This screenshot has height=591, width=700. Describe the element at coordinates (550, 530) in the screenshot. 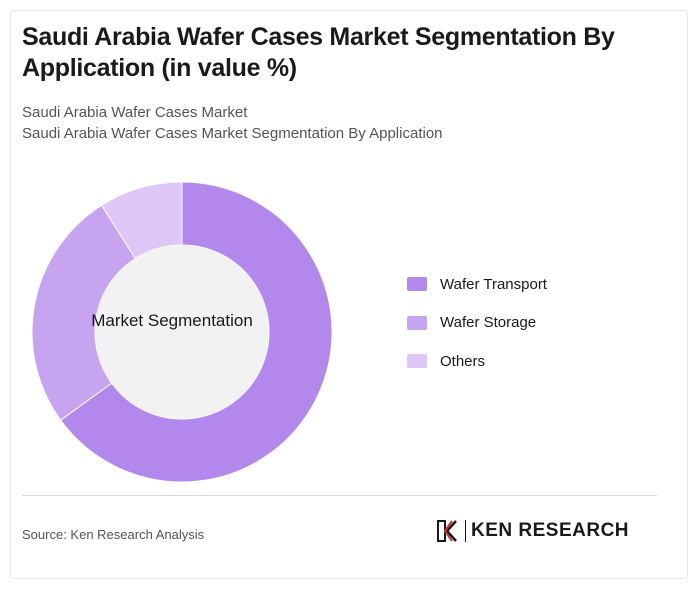

I see `logo-wordmark: KEN RESEARCH` at that location.